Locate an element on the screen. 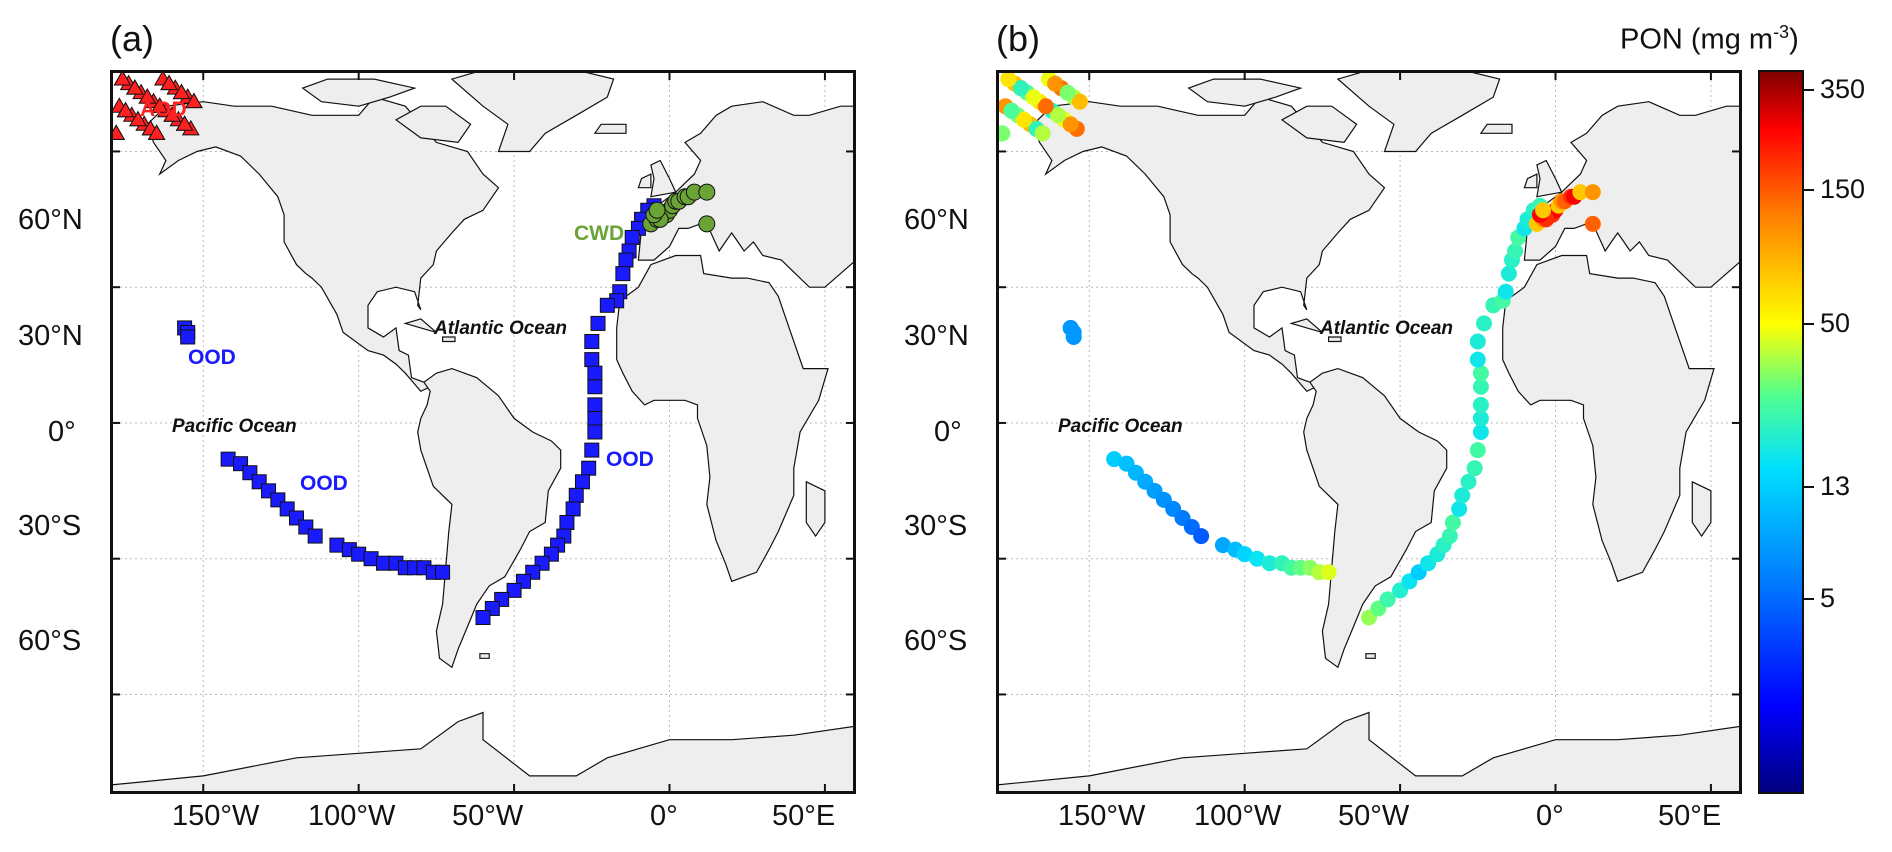 This screenshot has height=852, width=1892. atlantic-ocean-label-a: Atlantic Ocean is located at coordinates (501, 328).